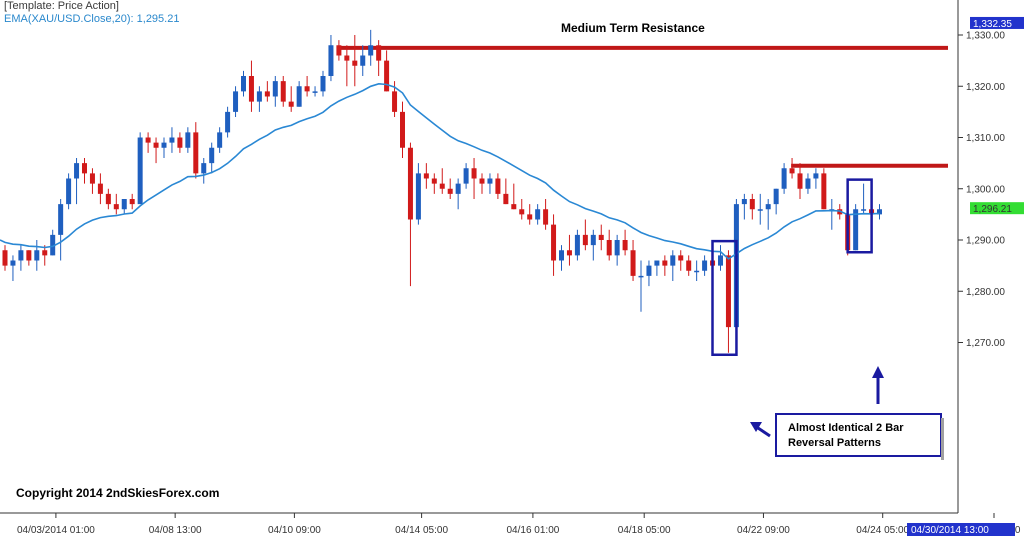 This screenshot has width=1024, height=546. What do you see at coordinates (985, 343) in the screenshot?
I see `y-tick-label: 1,270.00` at bounding box center [985, 343].